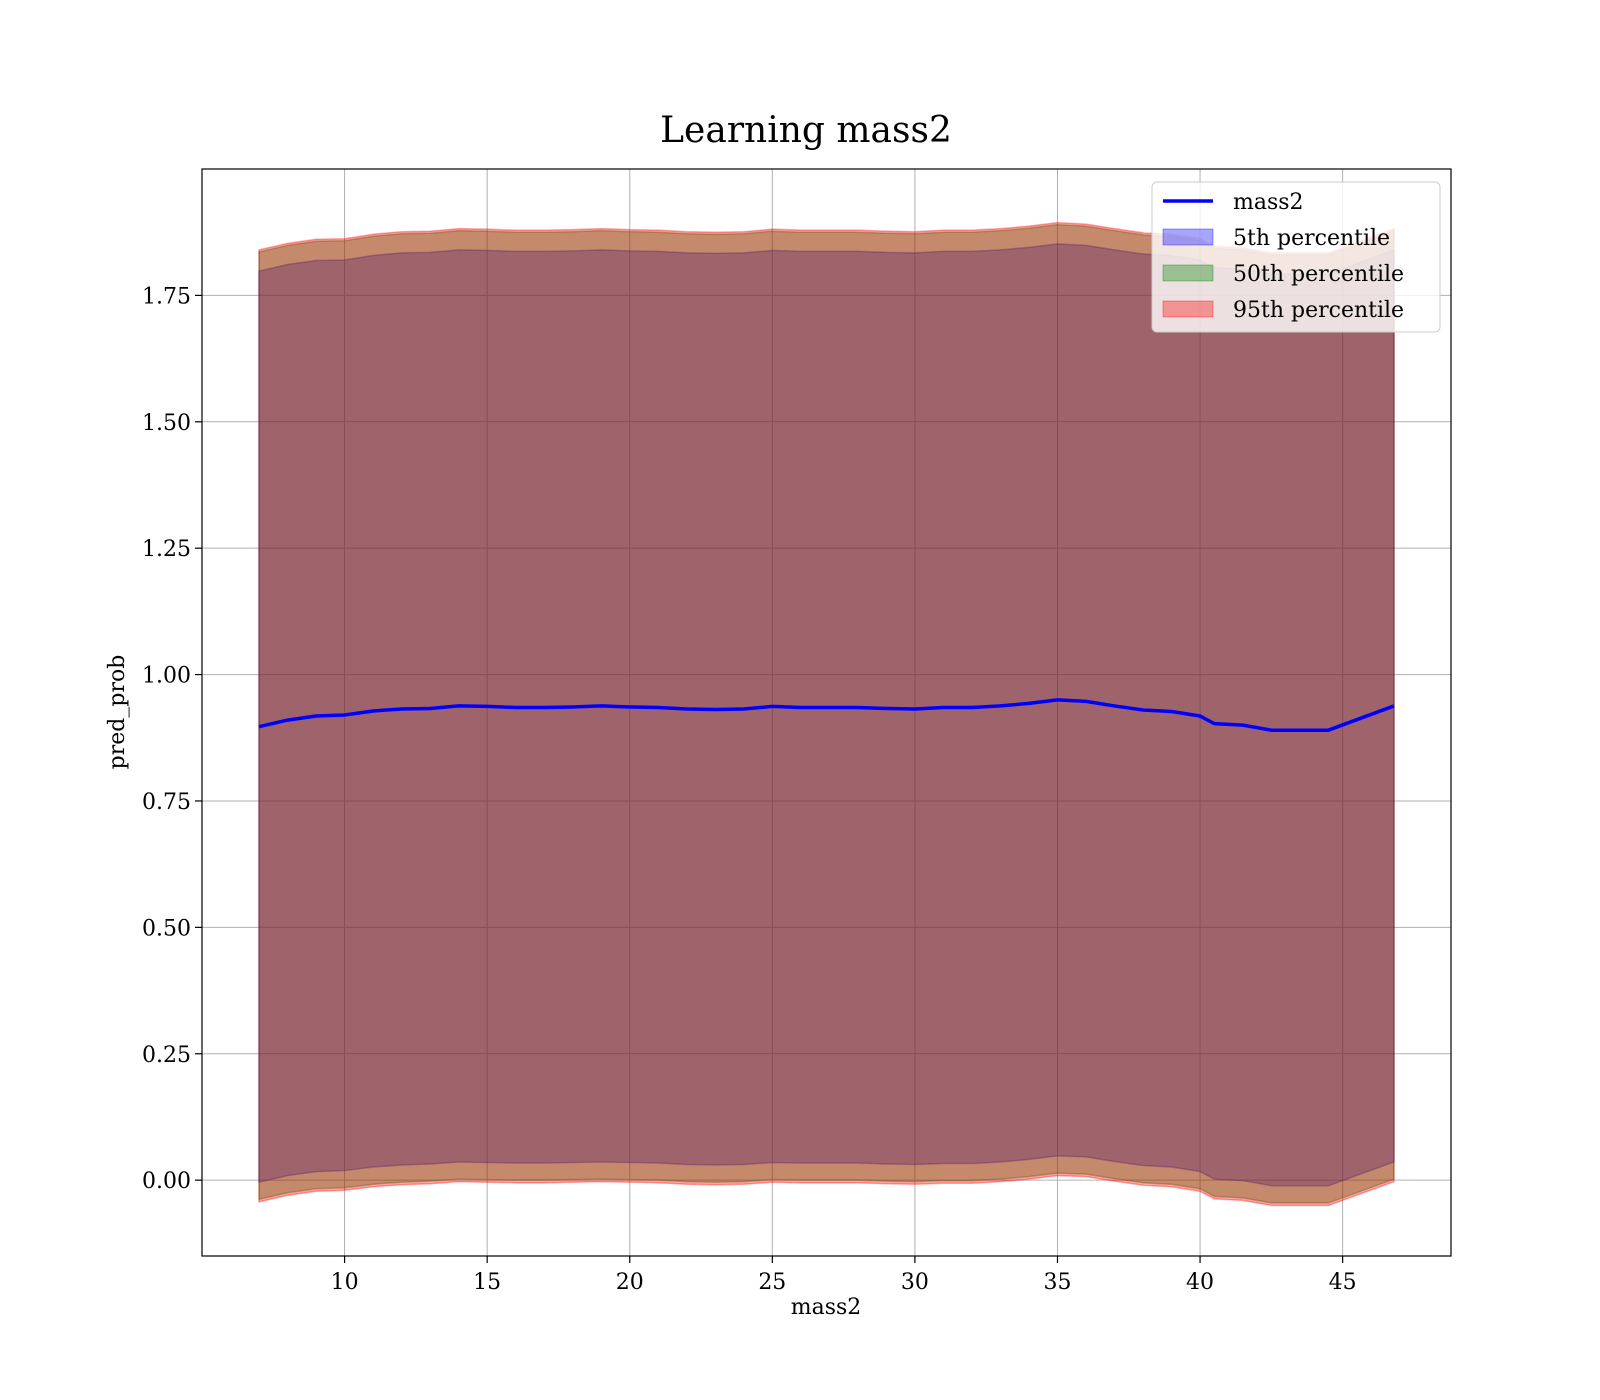 The width and height of the screenshot is (1600, 1400). I want to click on chart-title: Learning mass2, so click(806, 130).